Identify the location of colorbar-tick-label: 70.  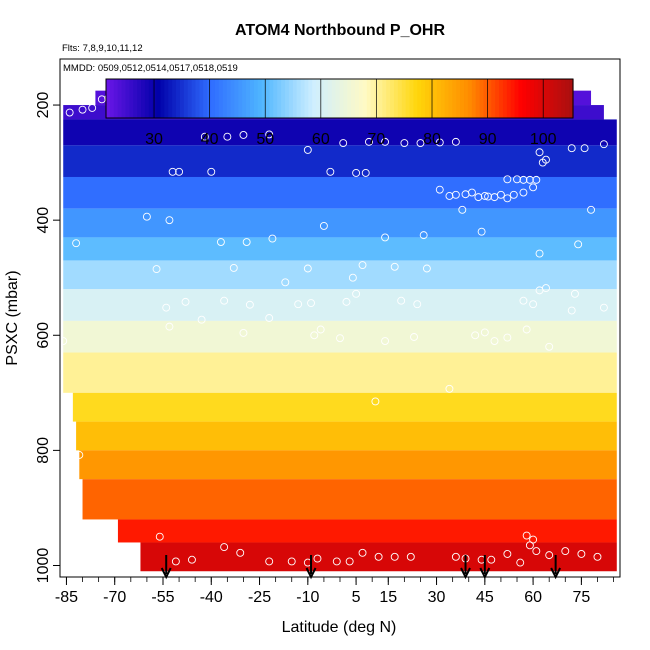
(377, 139).